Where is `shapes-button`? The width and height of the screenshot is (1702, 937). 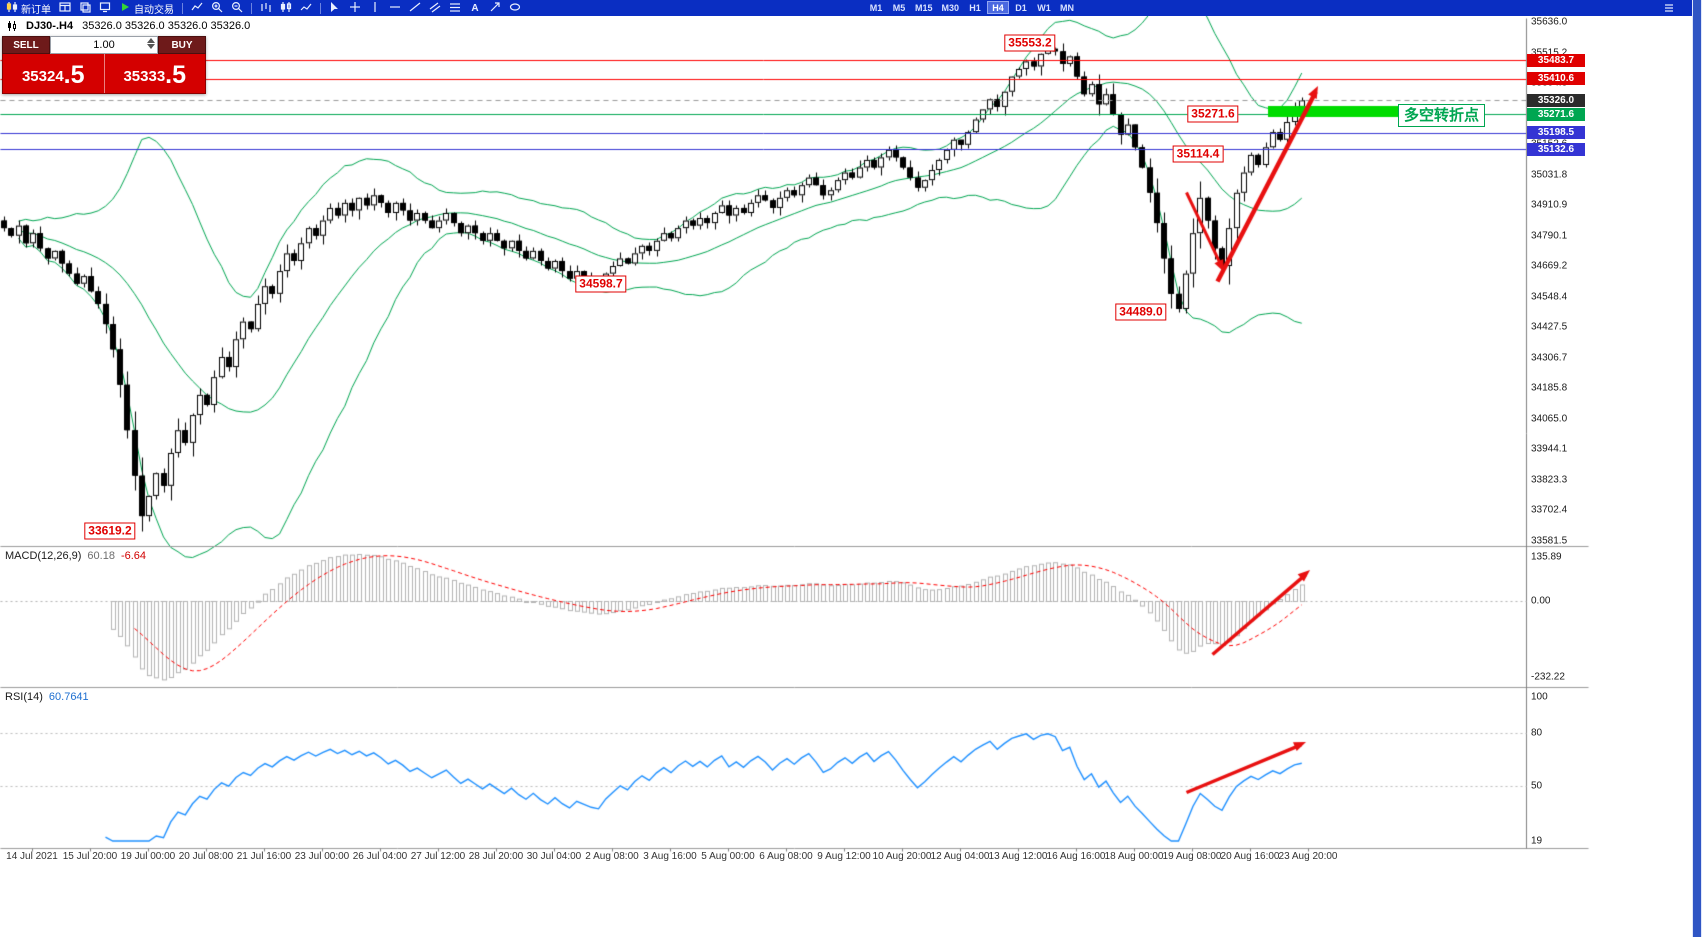 shapes-button is located at coordinates (515, 8).